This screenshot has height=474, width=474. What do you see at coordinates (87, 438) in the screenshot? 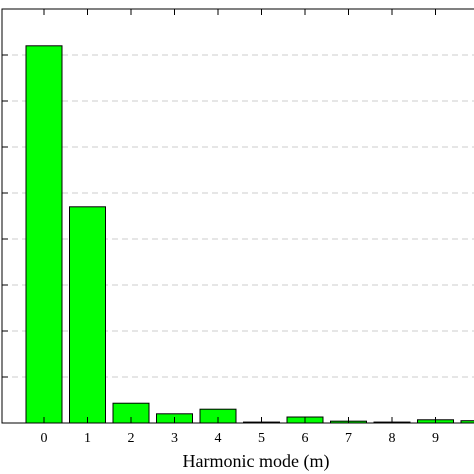
I see `x-tick-label: 1` at bounding box center [87, 438].